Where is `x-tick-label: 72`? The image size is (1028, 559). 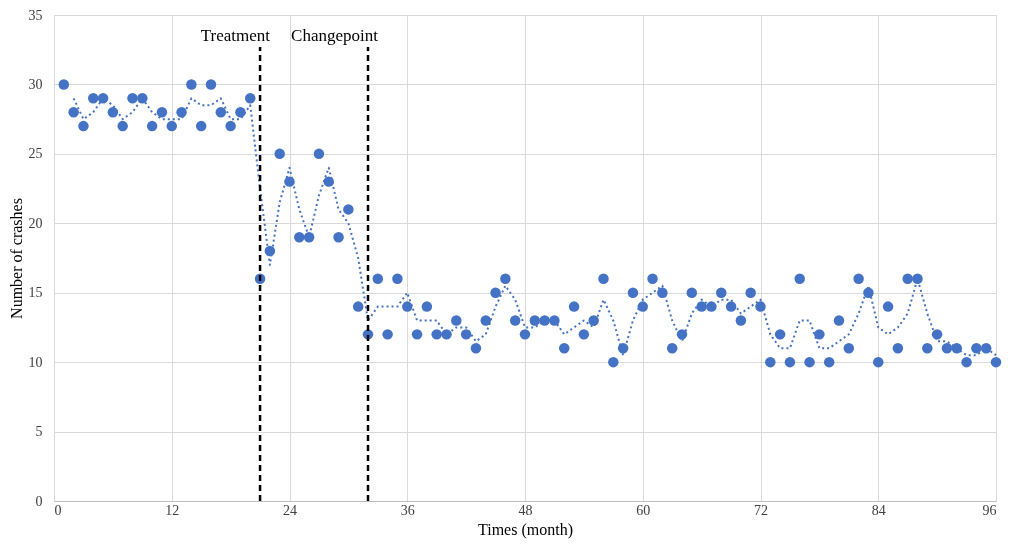
x-tick-label: 72 is located at coordinates (761, 510).